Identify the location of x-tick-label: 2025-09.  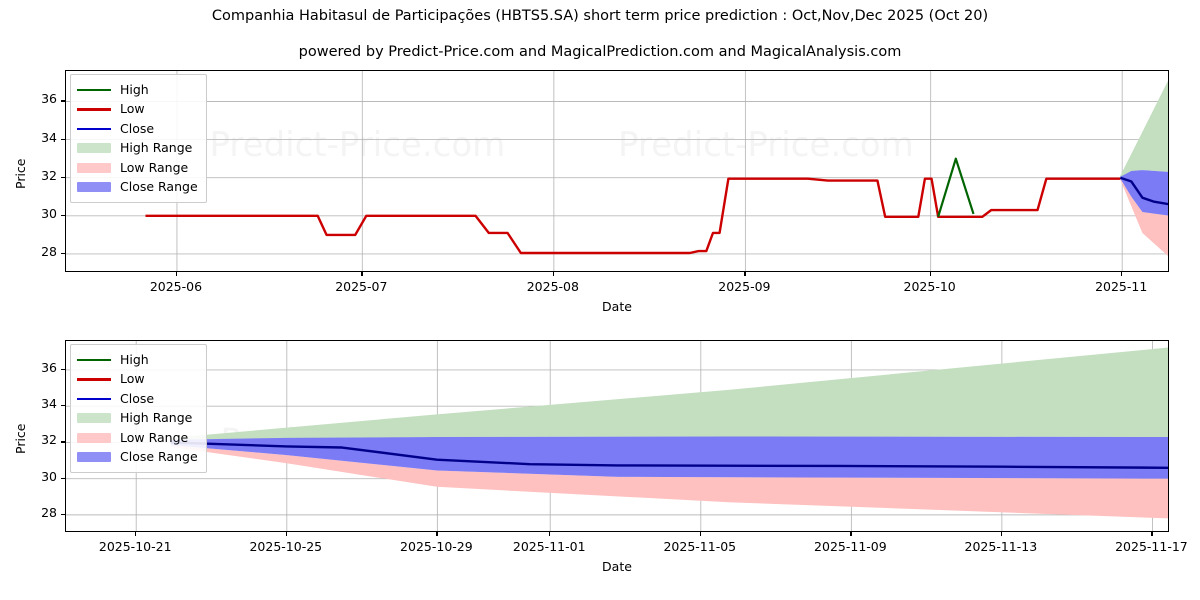
(744, 286).